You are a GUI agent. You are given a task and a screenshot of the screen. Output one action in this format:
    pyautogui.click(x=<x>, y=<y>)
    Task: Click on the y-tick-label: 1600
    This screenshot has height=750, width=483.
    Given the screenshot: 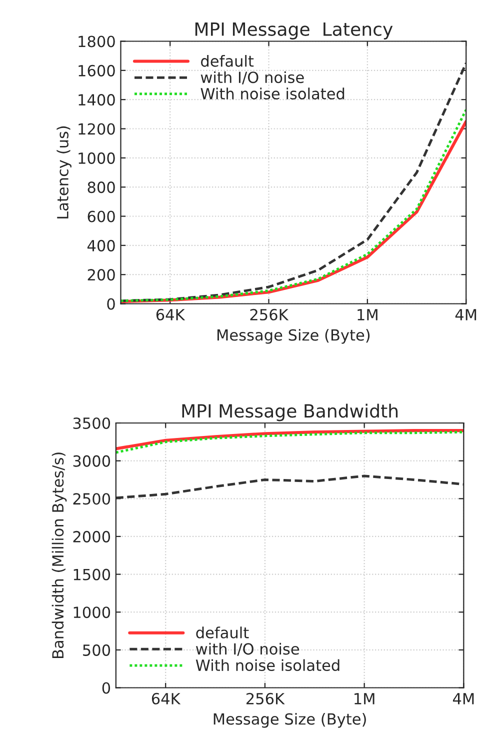 What is the action you would take?
    pyautogui.click(x=96, y=70)
    